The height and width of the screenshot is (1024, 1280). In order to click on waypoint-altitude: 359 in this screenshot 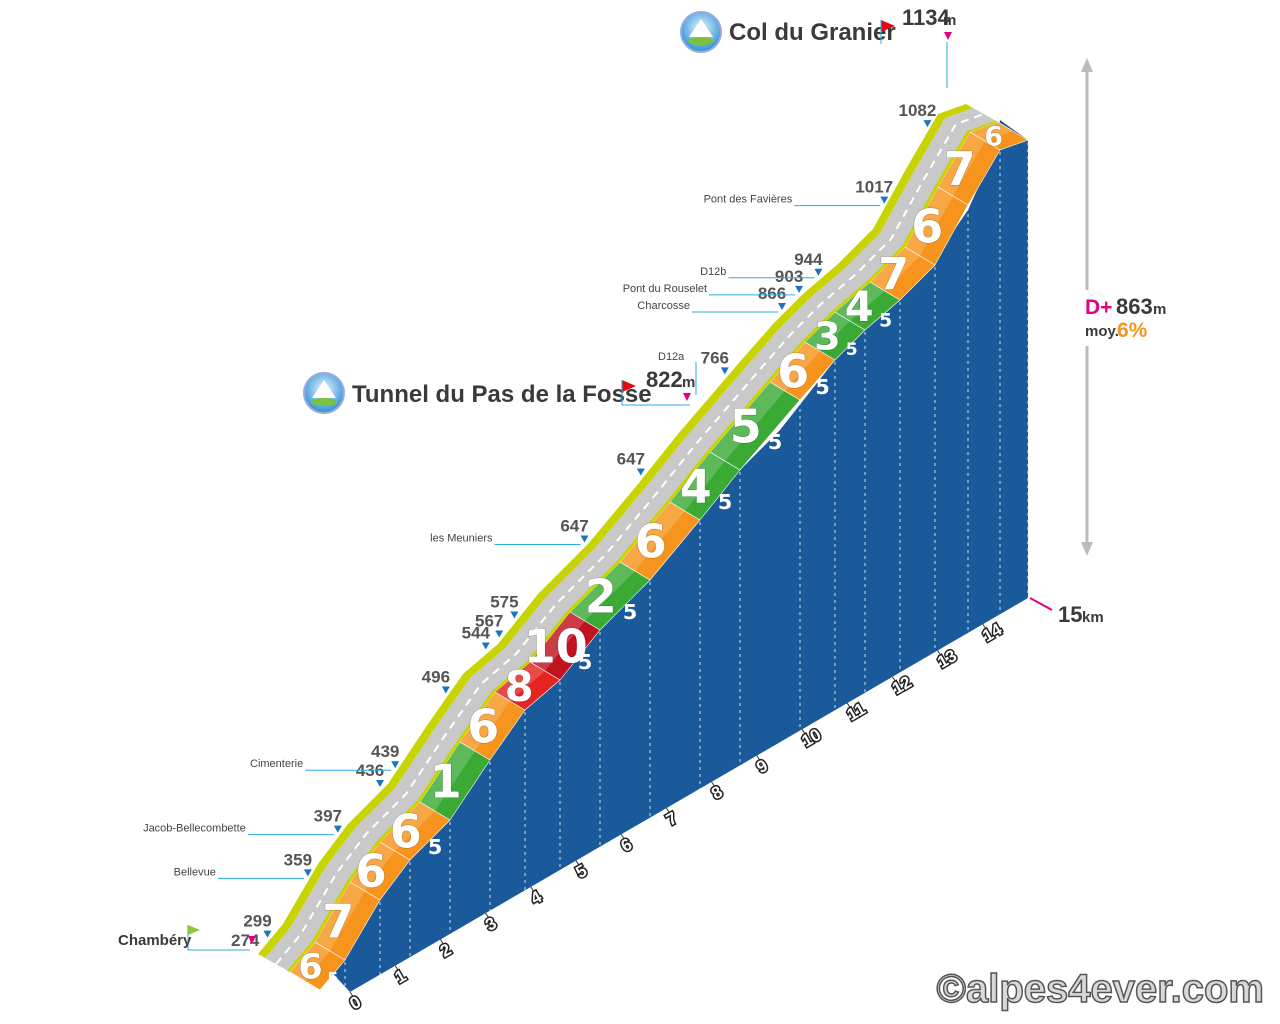, I will do `click(298, 859)`.